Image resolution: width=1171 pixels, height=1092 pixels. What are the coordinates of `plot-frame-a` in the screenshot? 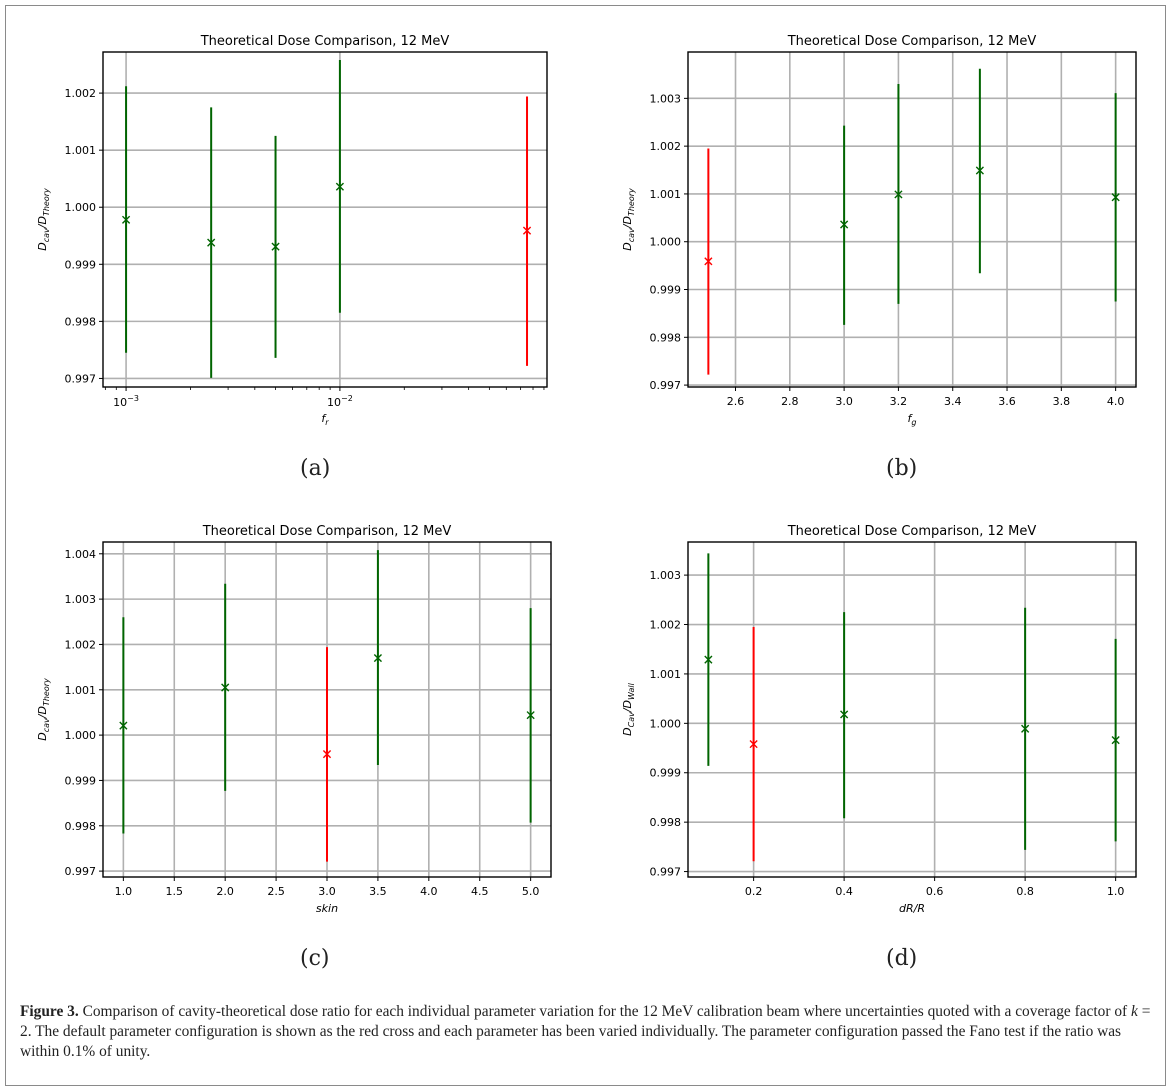 It's located at (325, 219).